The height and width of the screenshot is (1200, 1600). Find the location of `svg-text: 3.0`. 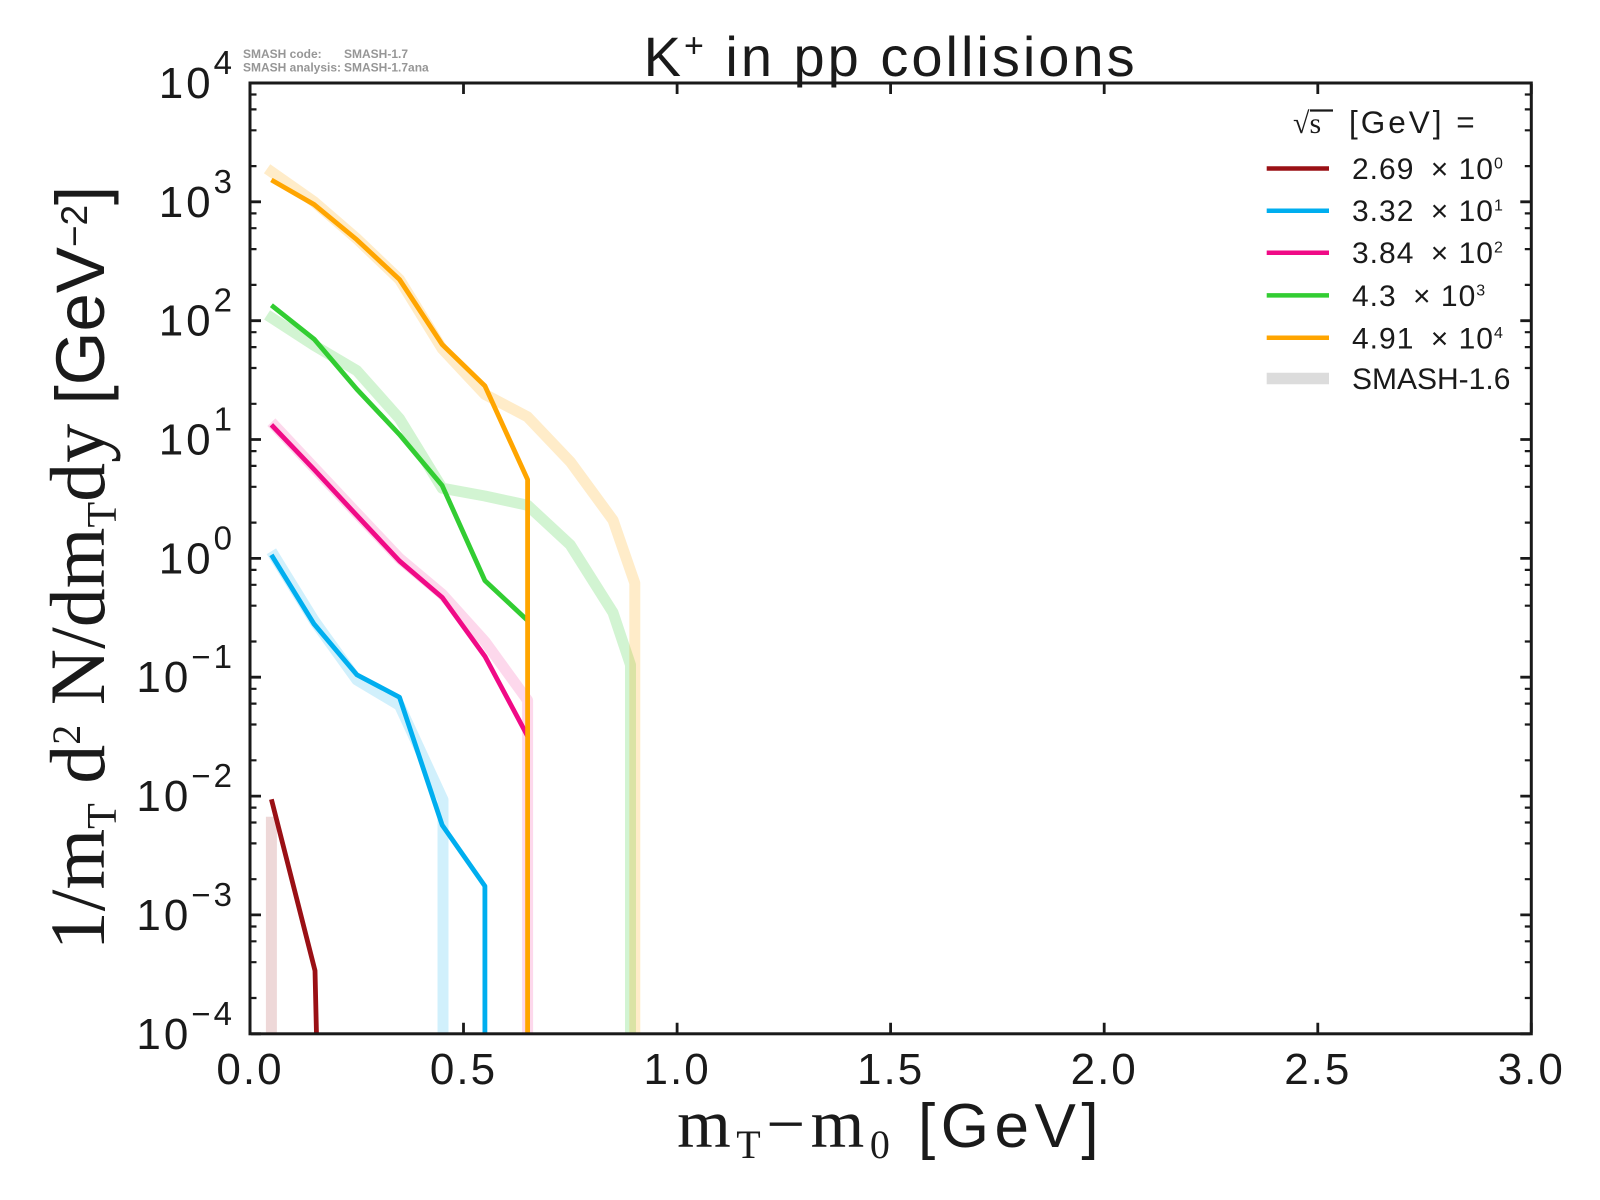

svg-text: 3.0 is located at coordinates (1531, 1069).